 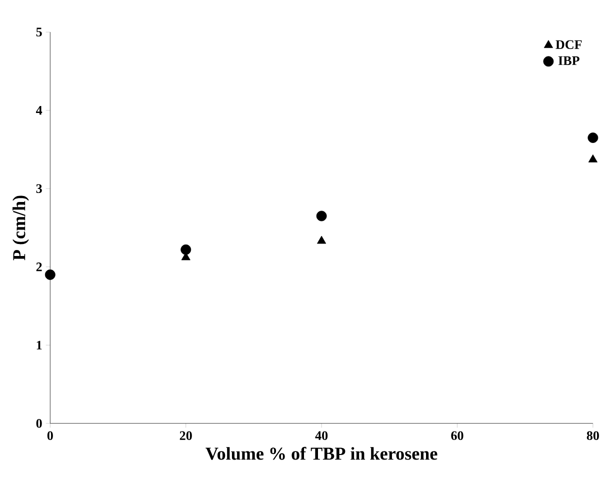 I want to click on x-tick-label: 0, so click(x=50, y=435).